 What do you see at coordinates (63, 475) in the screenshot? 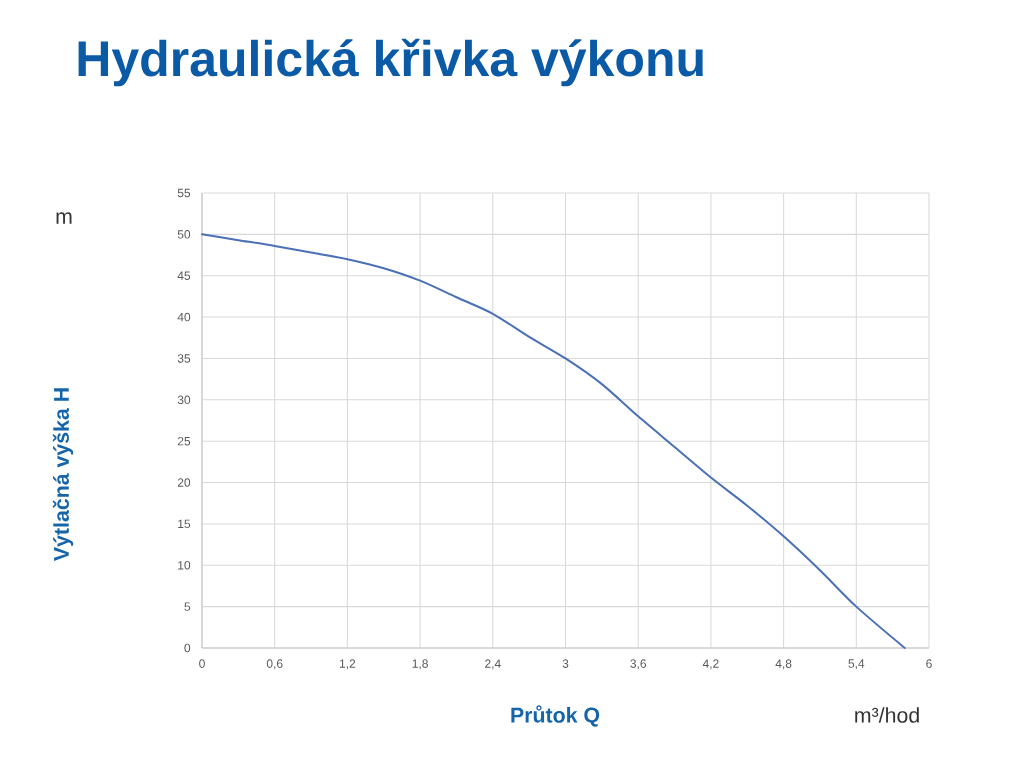
I see `y-axis-title: Výtlačná výška H` at bounding box center [63, 475].